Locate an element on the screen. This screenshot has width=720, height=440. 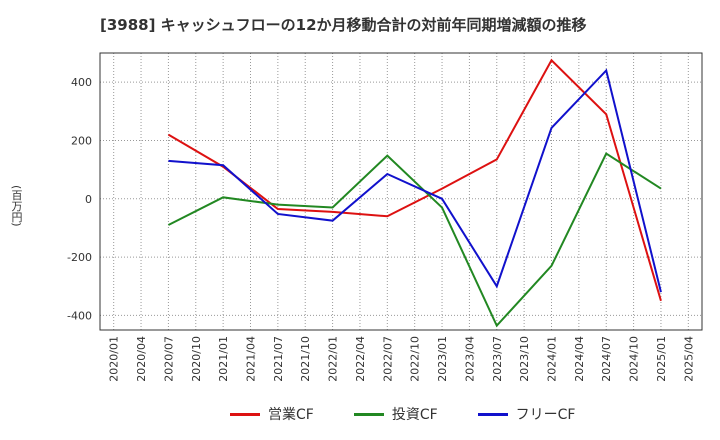
y-tick-label: 0 is located at coordinates (88, 199).